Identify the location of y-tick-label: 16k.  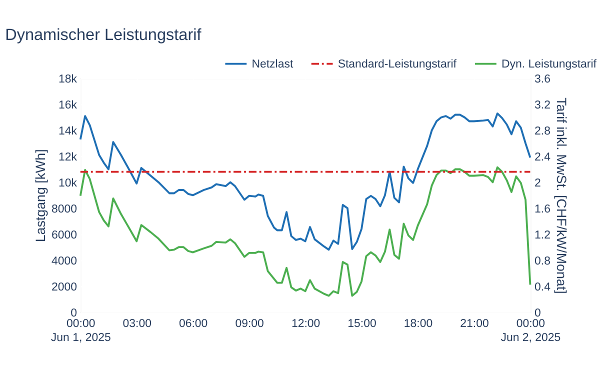
(68, 106).